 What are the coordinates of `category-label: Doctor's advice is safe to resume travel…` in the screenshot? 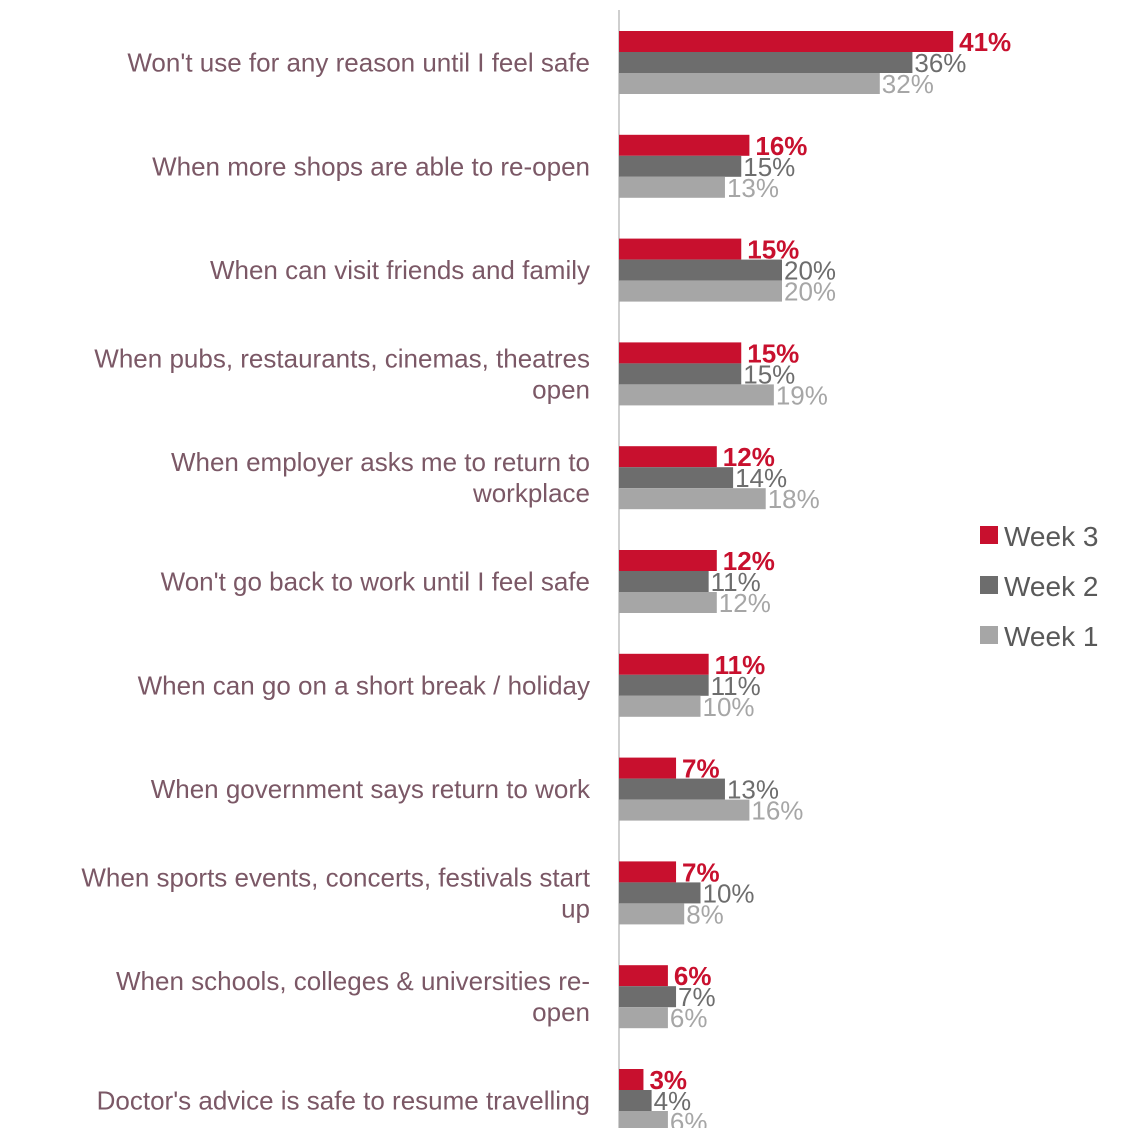 It's located at (343, 1101).